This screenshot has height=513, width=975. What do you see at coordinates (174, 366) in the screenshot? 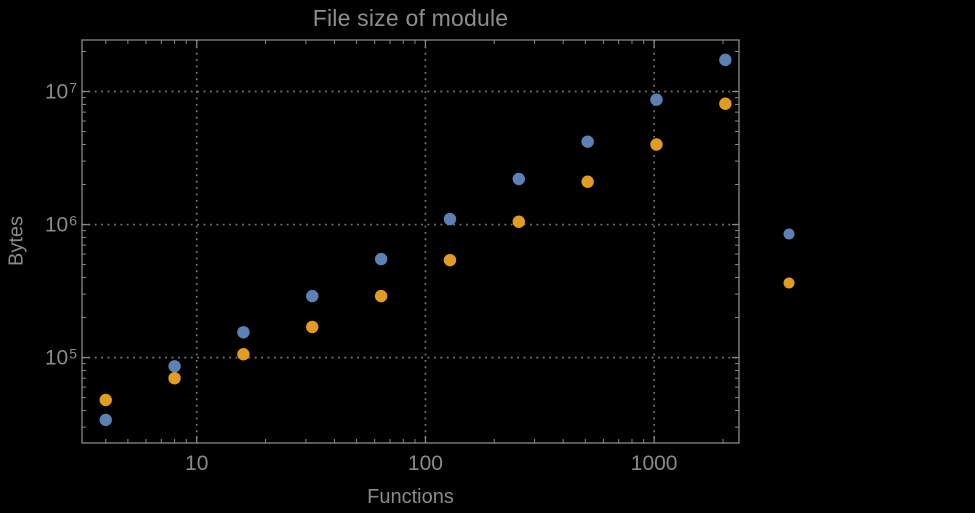
I see `data-point-series-1-x8` at bounding box center [174, 366].